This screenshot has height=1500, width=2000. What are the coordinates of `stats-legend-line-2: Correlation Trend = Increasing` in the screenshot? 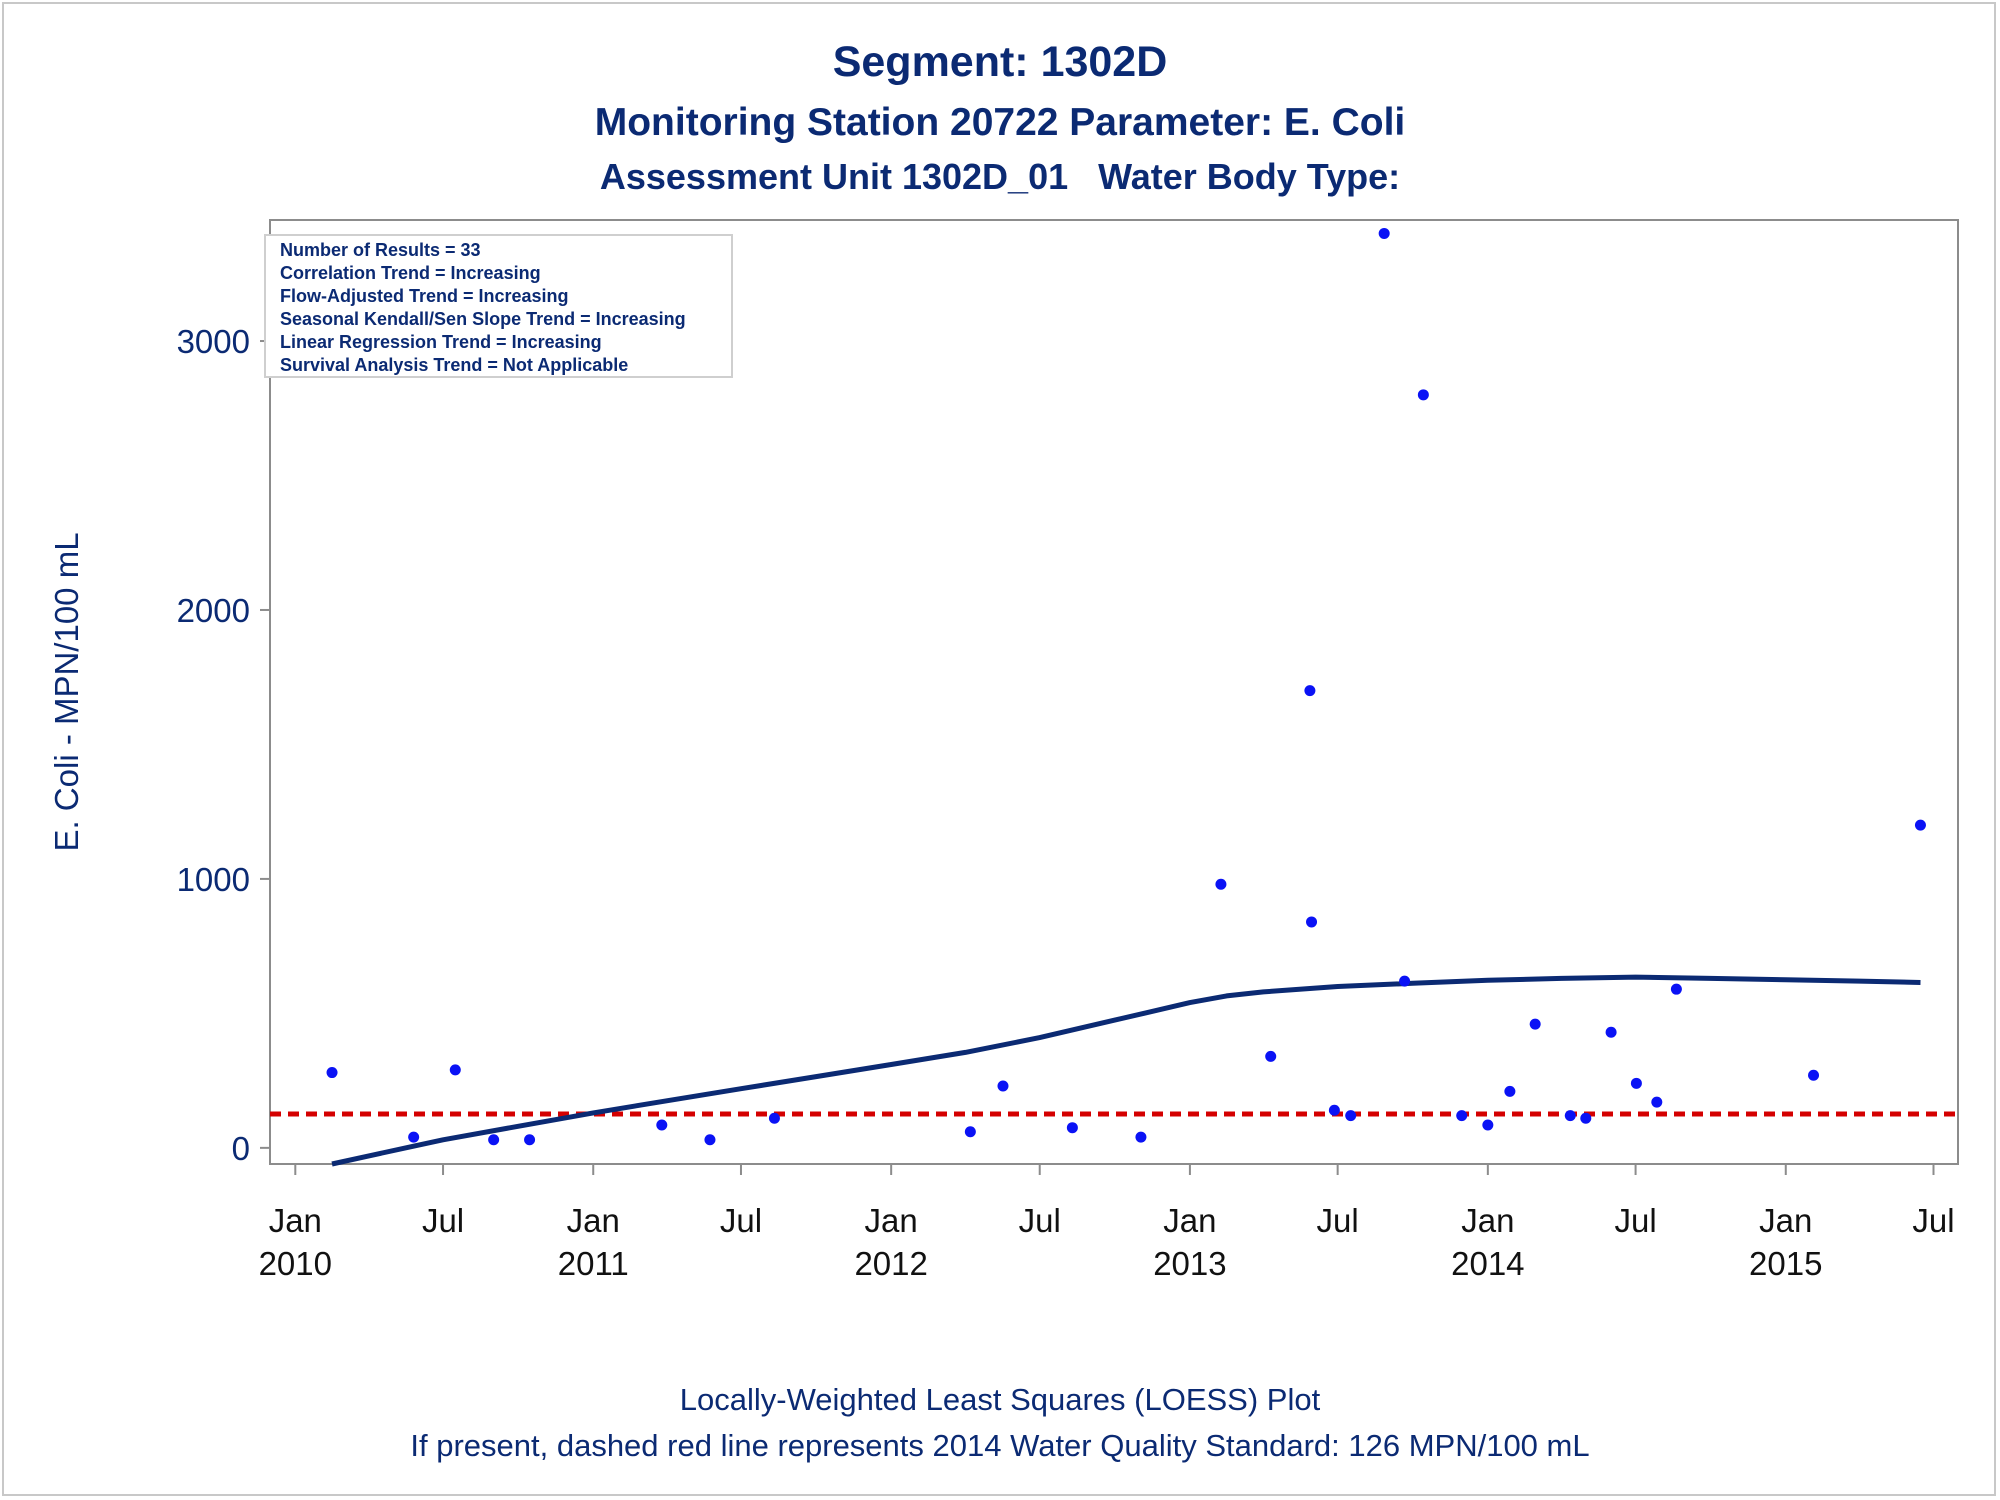 It's located at (410, 273).